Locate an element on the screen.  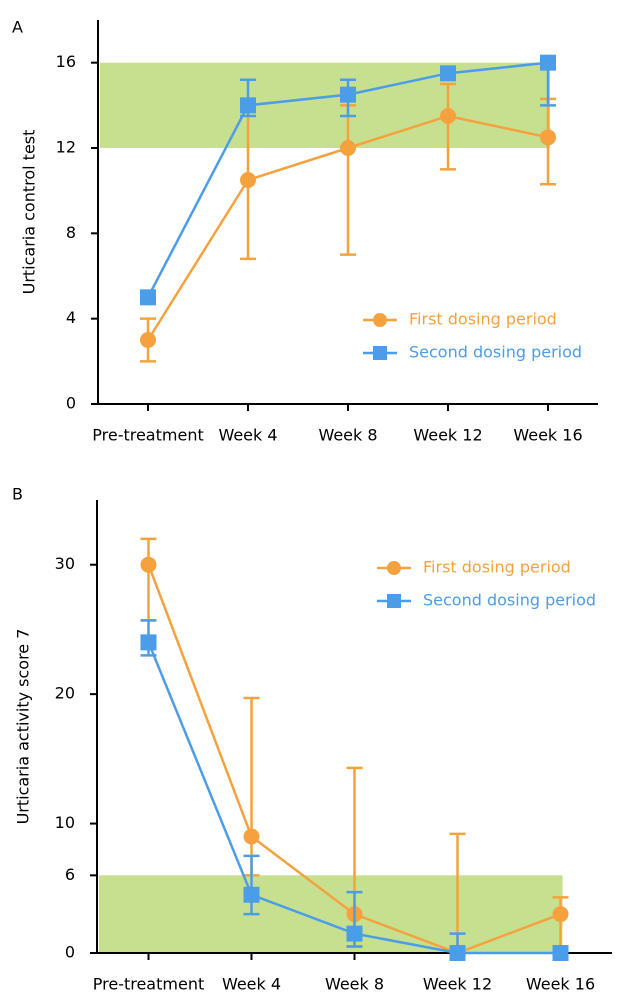
y-axis-title: Urticaria control test is located at coordinates (29, 212).